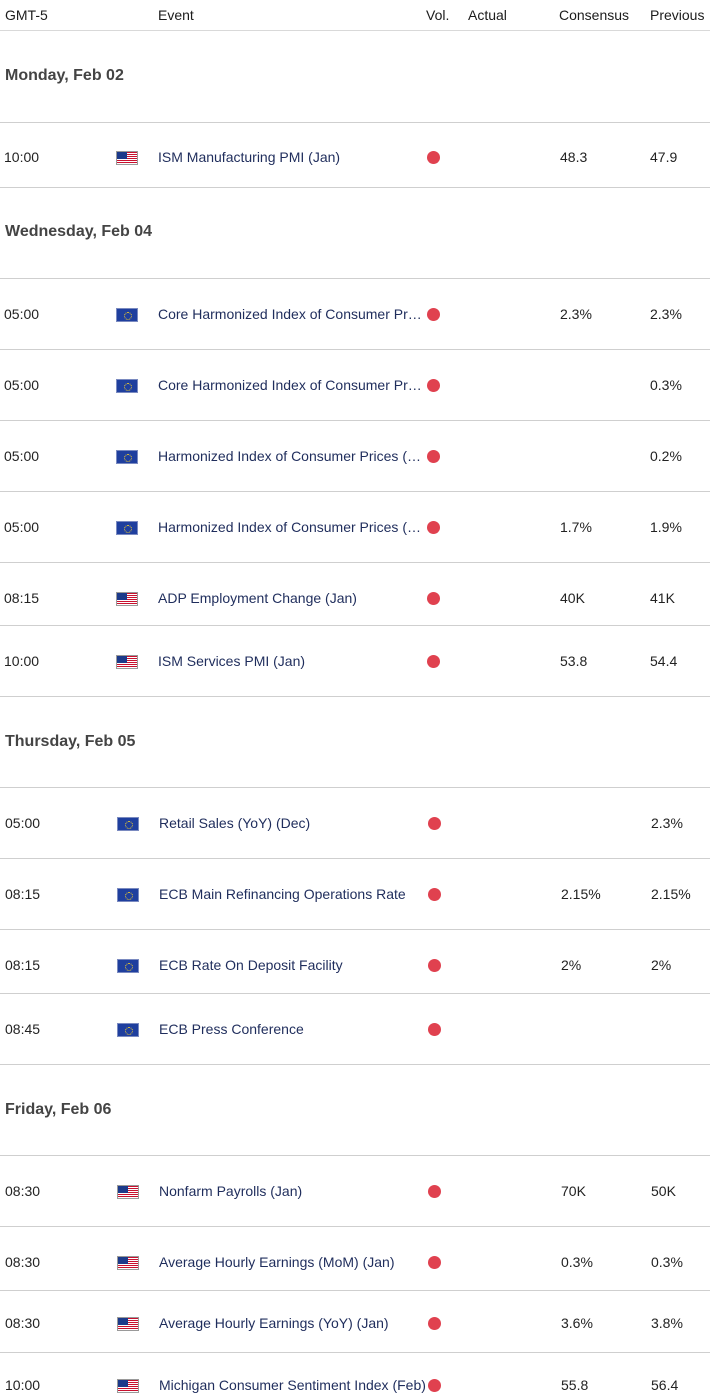 This screenshot has width=710, height=1396. Describe the element at coordinates (251, 965) in the screenshot. I see `event-name: ECB Rate On Deposit Facility` at that location.